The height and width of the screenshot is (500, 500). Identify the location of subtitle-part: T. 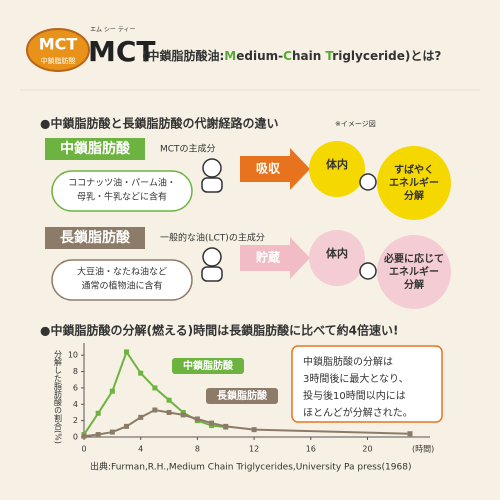
(329, 56).